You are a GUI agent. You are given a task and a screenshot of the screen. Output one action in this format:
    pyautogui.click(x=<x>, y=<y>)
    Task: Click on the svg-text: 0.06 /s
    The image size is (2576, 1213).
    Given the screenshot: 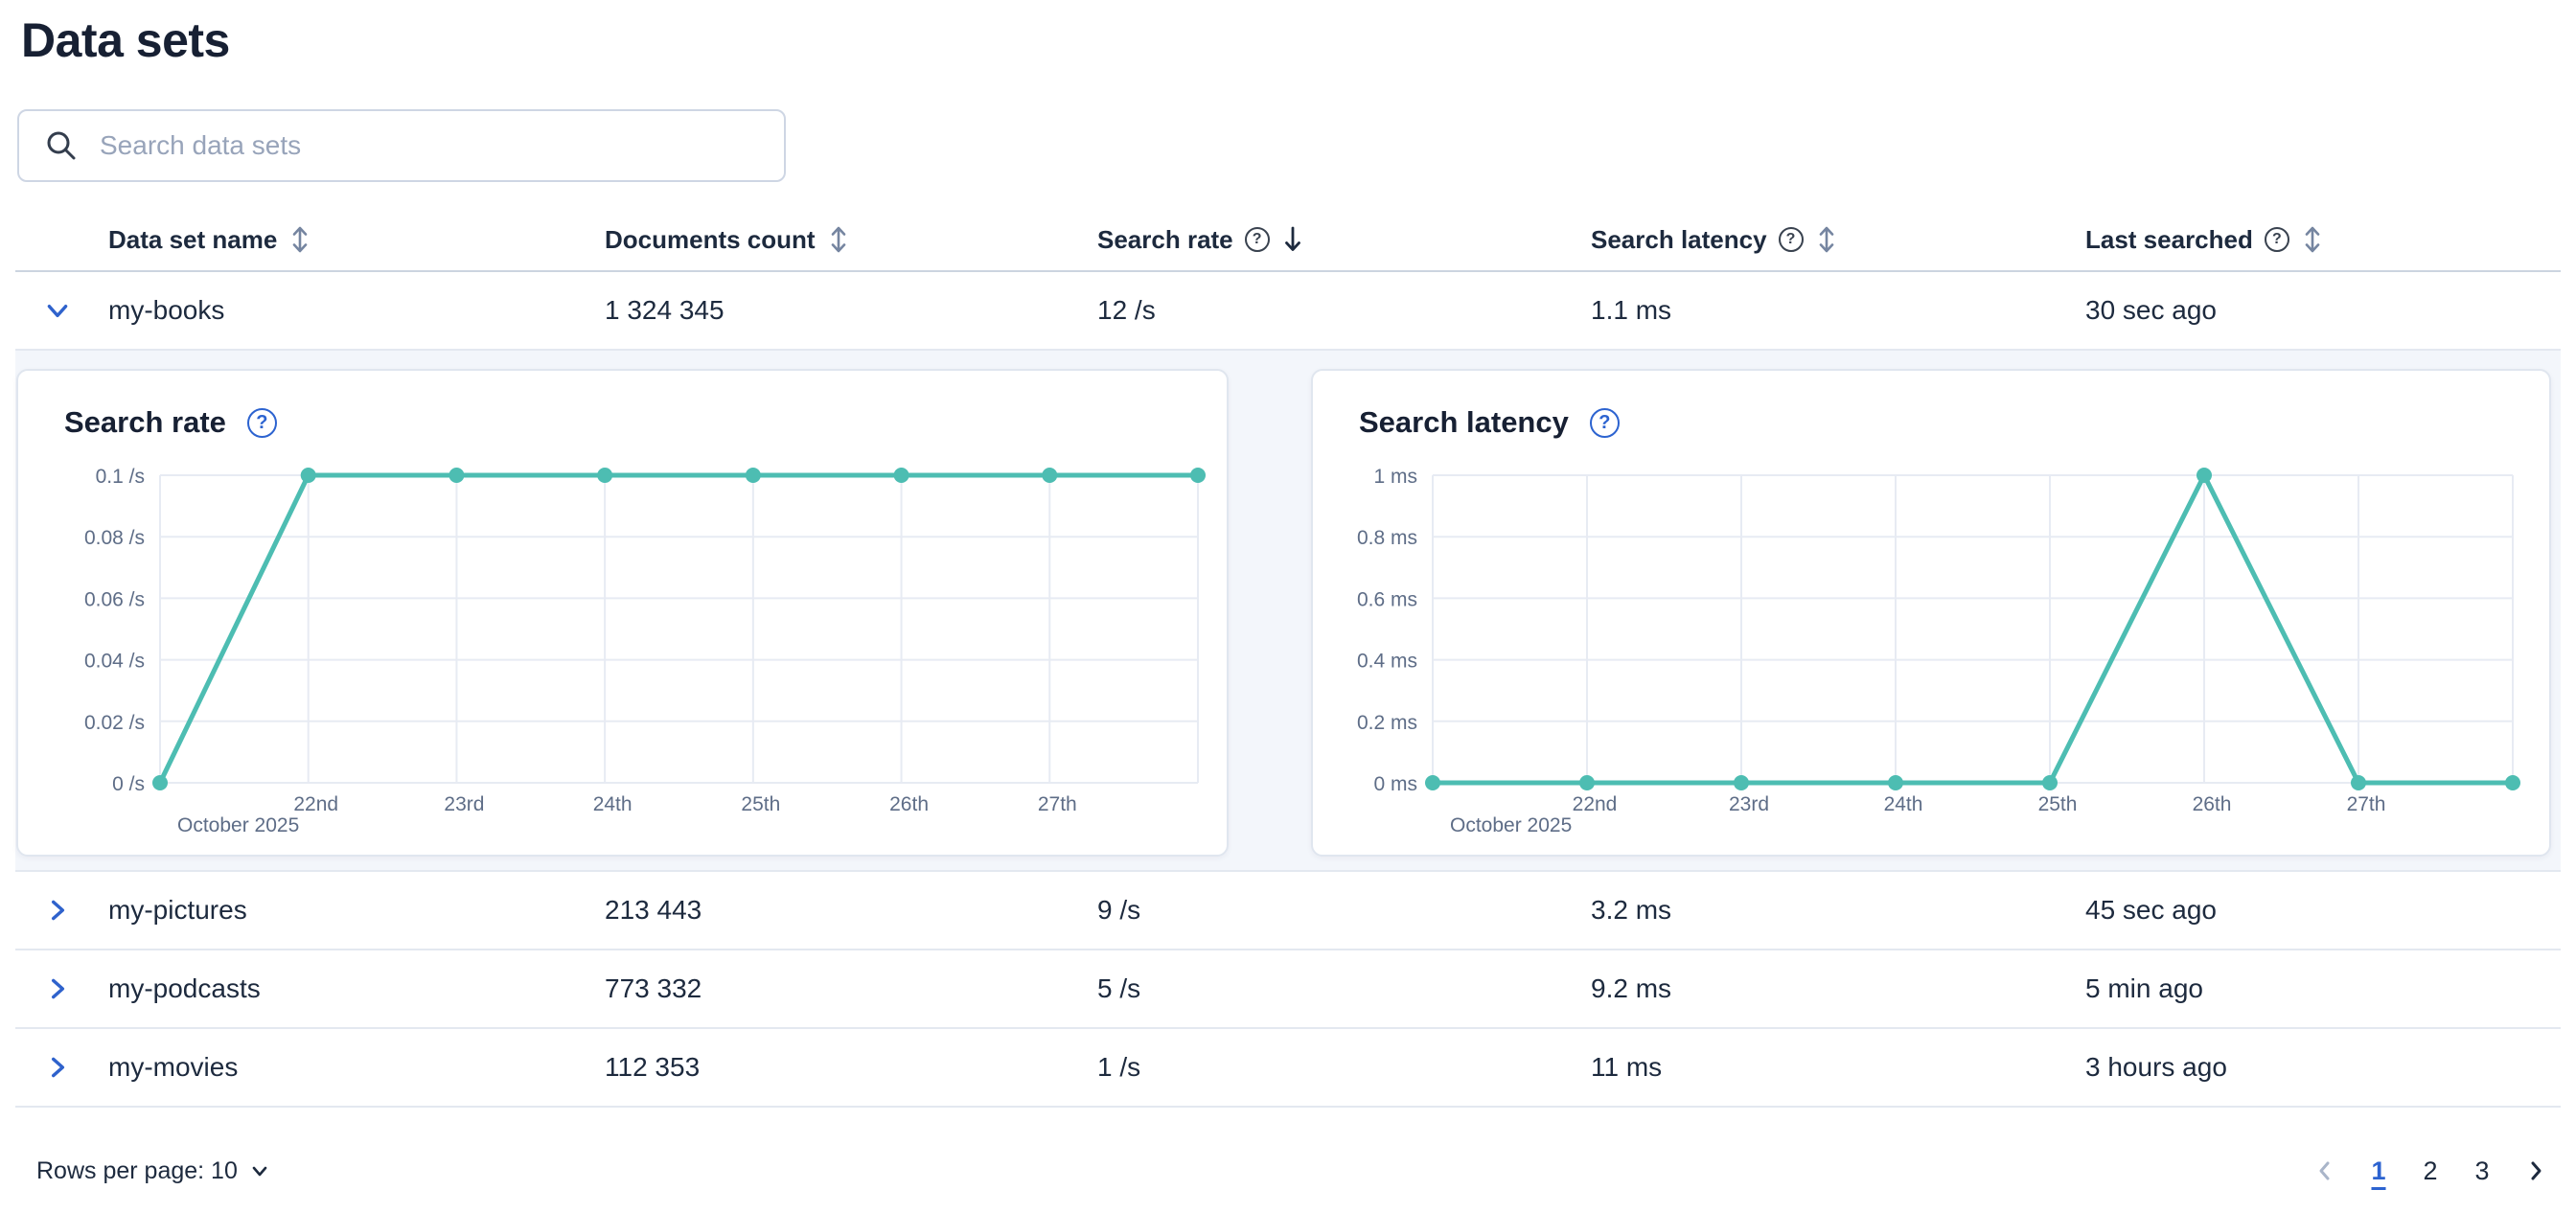 What is the action you would take?
    pyautogui.click(x=114, y=599)
    